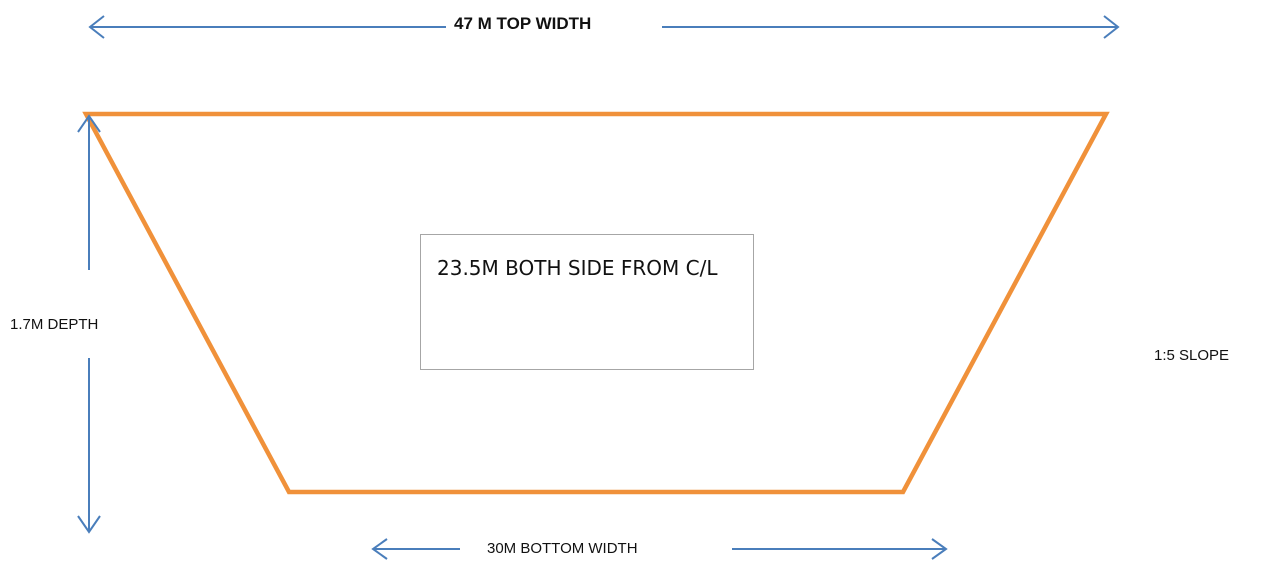 The height and width of the screenshot is (567, 1268). Describe the element at coordinates (562, 548) in the screenshot. I see `bottom-width-label: 30M BOTTOM WIDTH` at that location.